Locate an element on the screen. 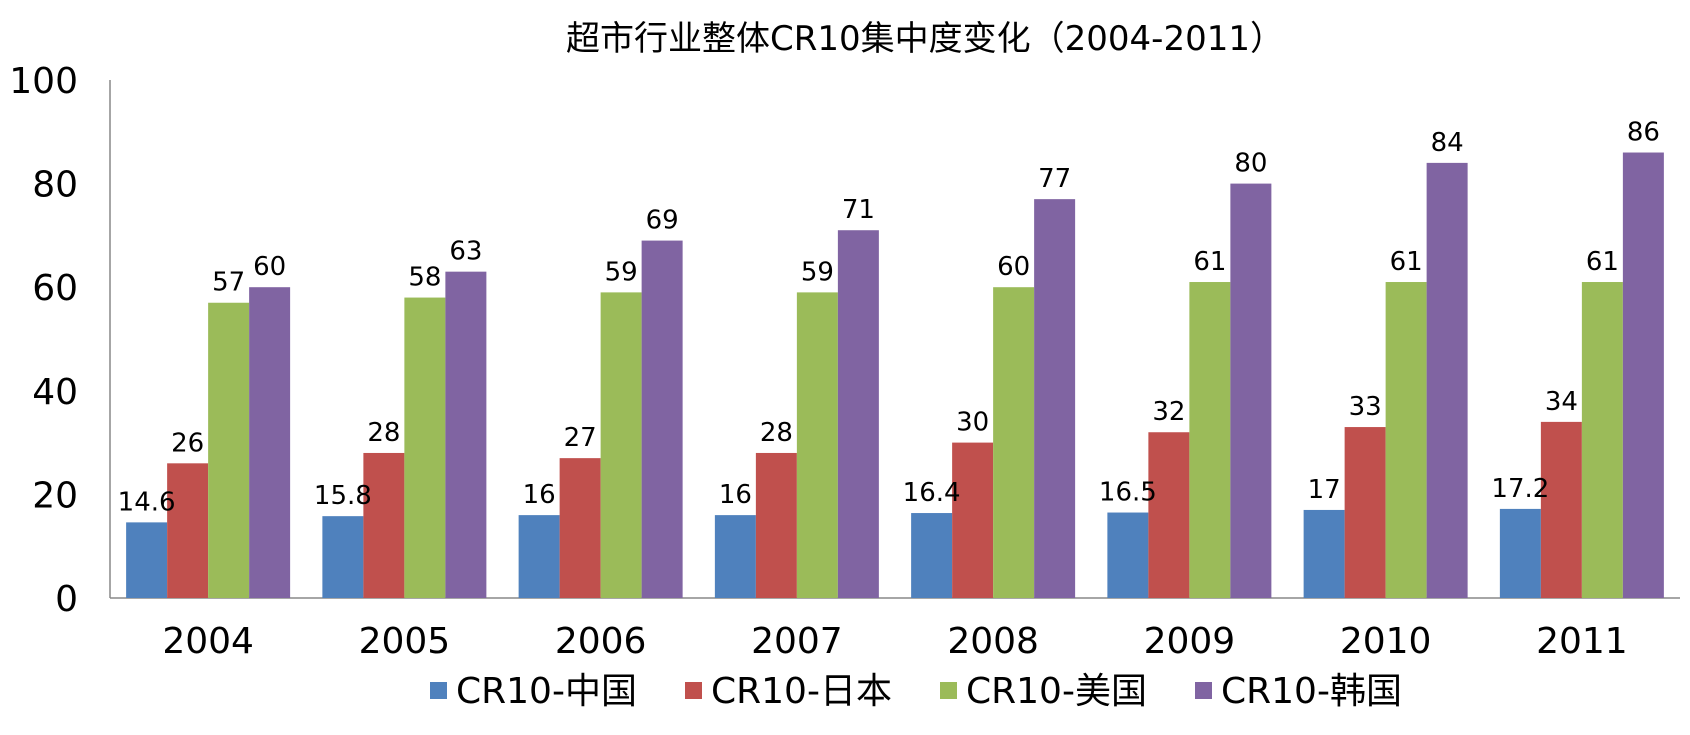 Image resolution: width=1690 pixels, height=735 pixels. data-label: 26 is located at coordinates (187, 443).